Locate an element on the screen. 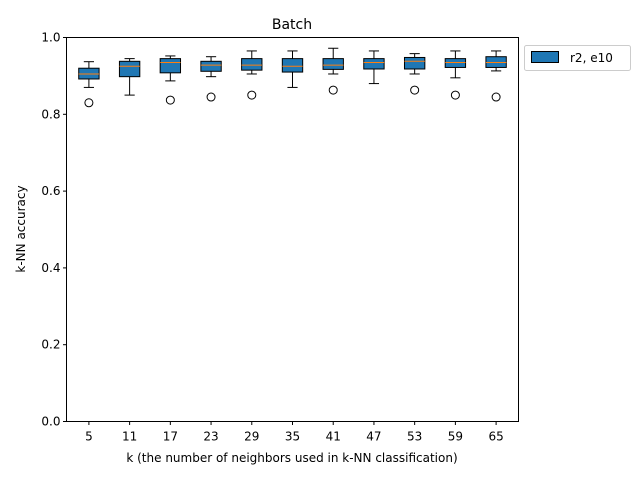  plot-area is located at coordinates (292, 77).